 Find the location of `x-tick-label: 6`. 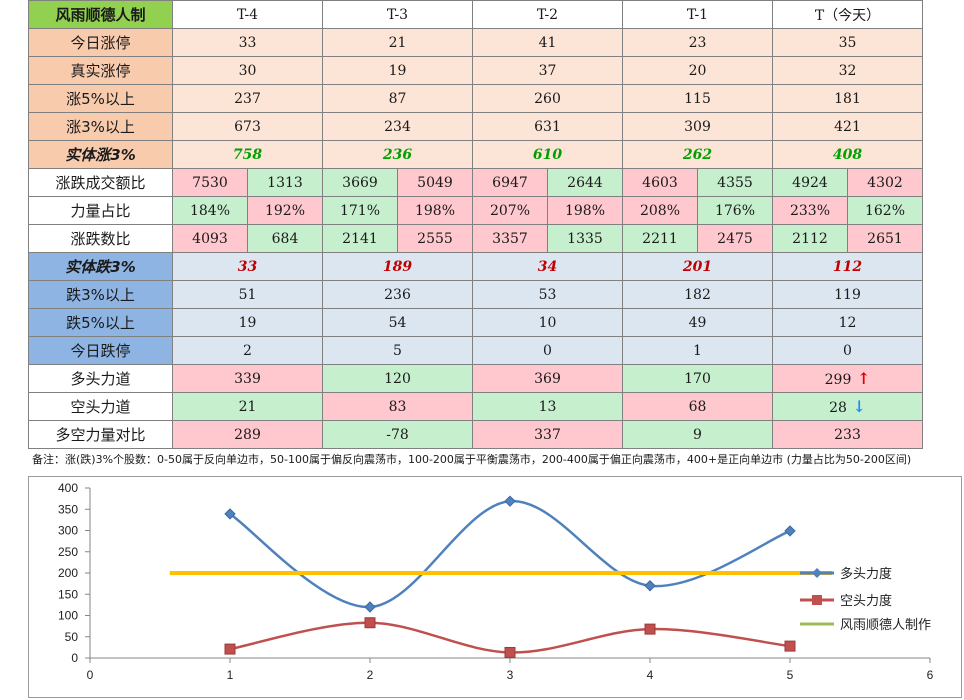

x-tick-label: 6 is located at coordinates (930, 675).